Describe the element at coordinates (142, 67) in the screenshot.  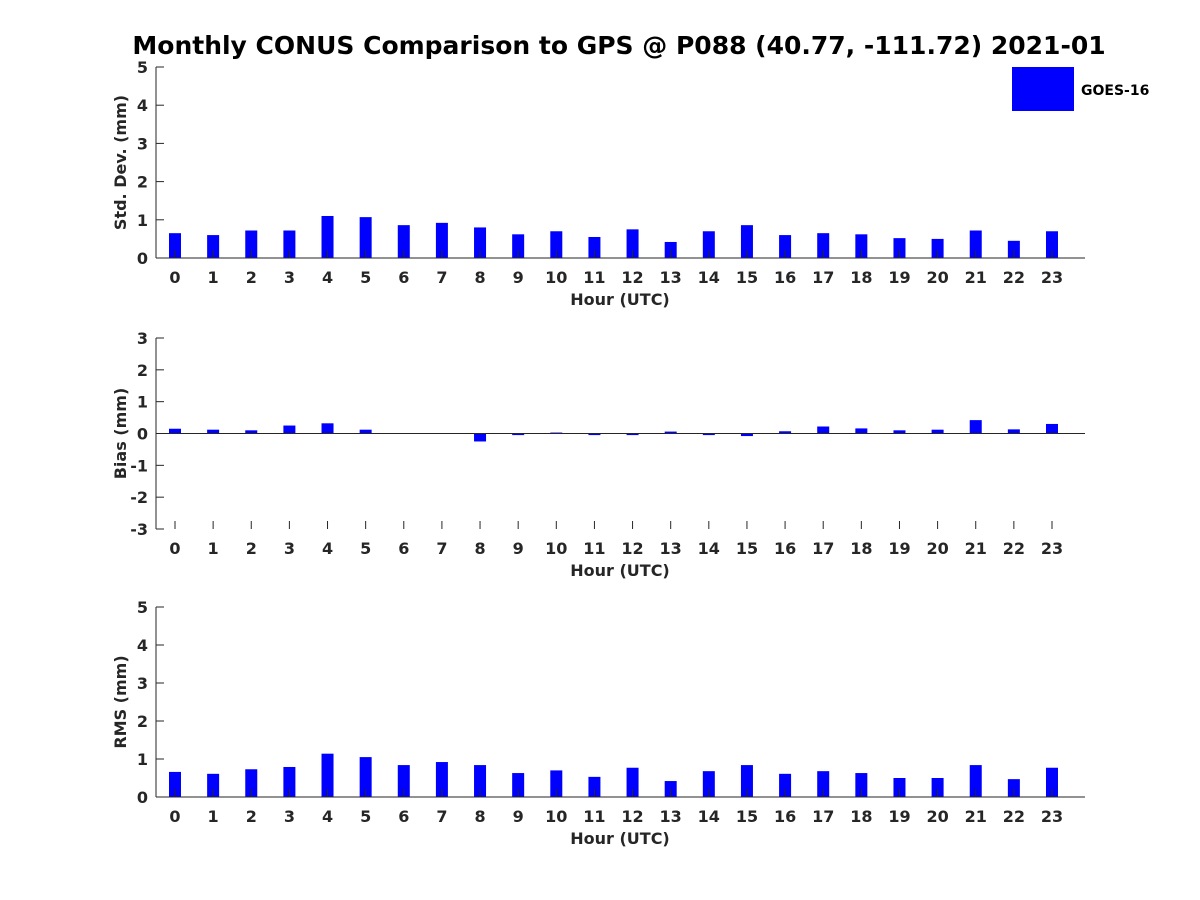
I see `y-tick-label: 5` at that location.